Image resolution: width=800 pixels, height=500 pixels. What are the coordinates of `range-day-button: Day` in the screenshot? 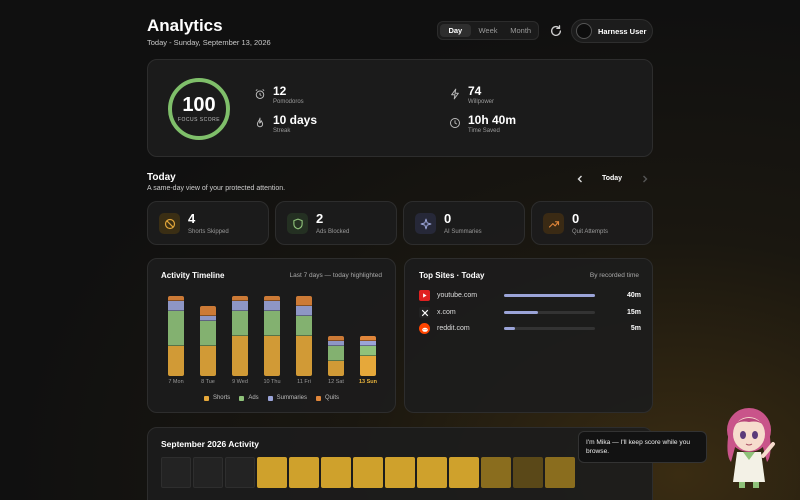 It's located at (455, 30).